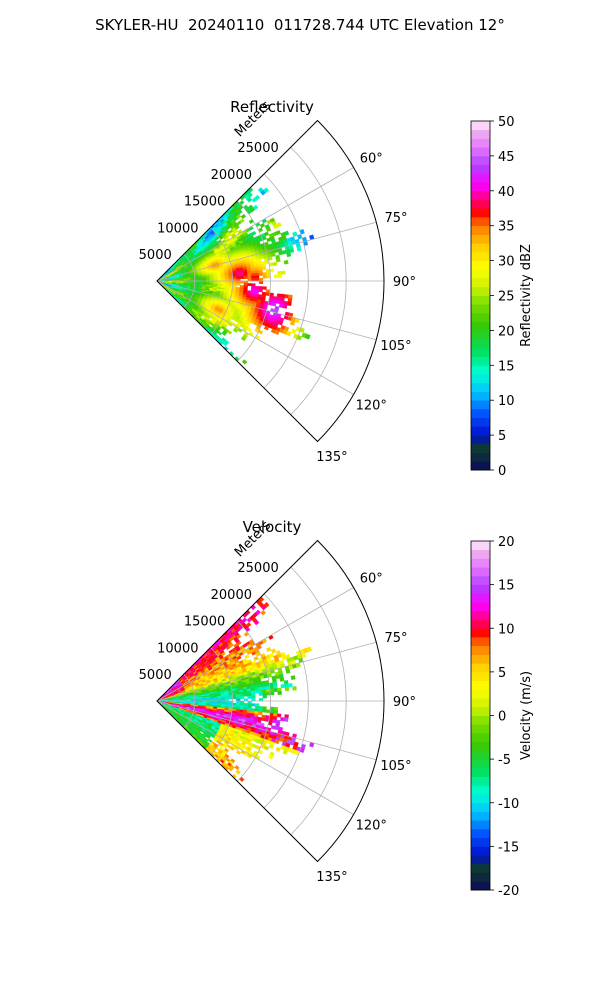 The width and height of the screenshot is (600, 1000). What do you see at coordinates (318, 701) in the screenshot?
I see `grid-ring` at bounding box center [318, 701].